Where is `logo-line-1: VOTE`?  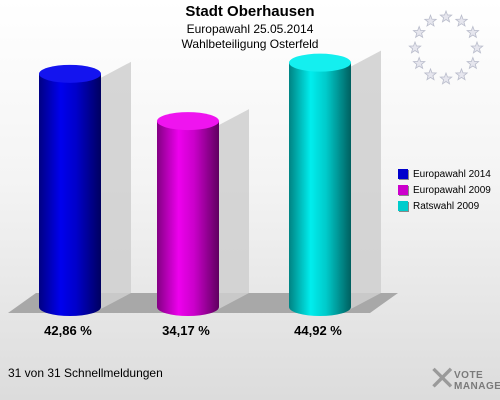
logo-line-1: VOTE is located at coordinates (469, 375).